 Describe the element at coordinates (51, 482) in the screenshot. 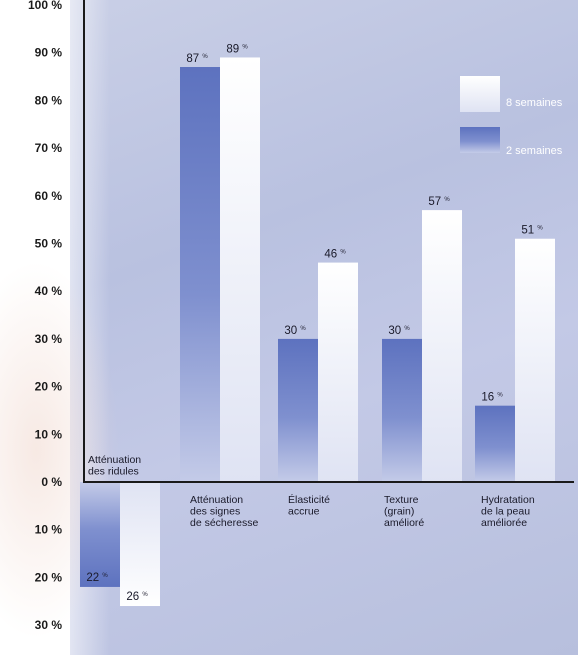

I see `y-tick-label: 0 %` at that location.